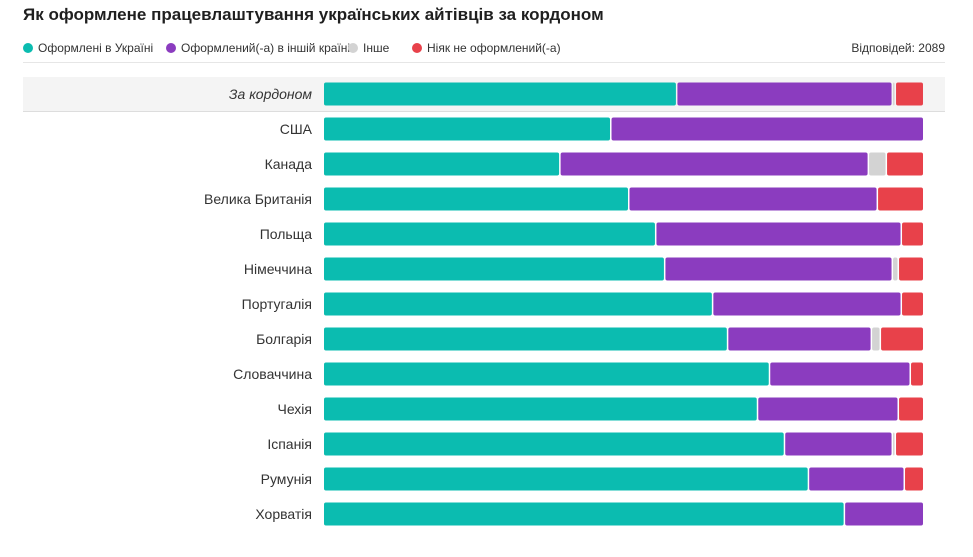 The image size is (973, 557). I want to click on category-label: Німеччина, so click(278, 269).